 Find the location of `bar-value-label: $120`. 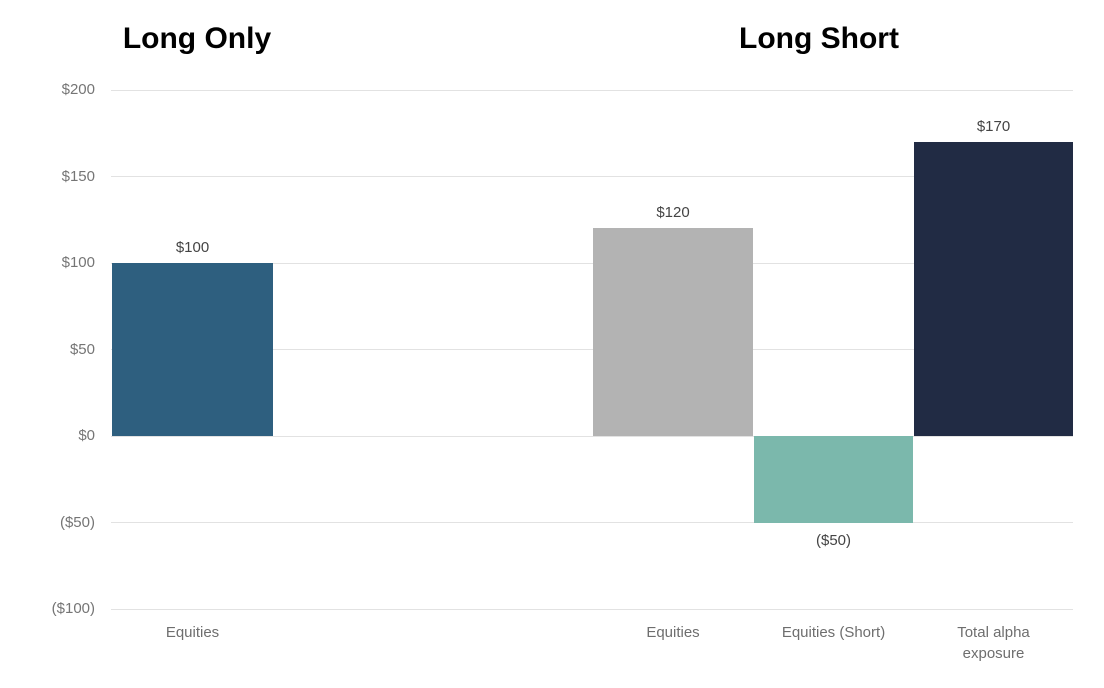

bar-value-label: $120 is located at coordinates (673, 213).